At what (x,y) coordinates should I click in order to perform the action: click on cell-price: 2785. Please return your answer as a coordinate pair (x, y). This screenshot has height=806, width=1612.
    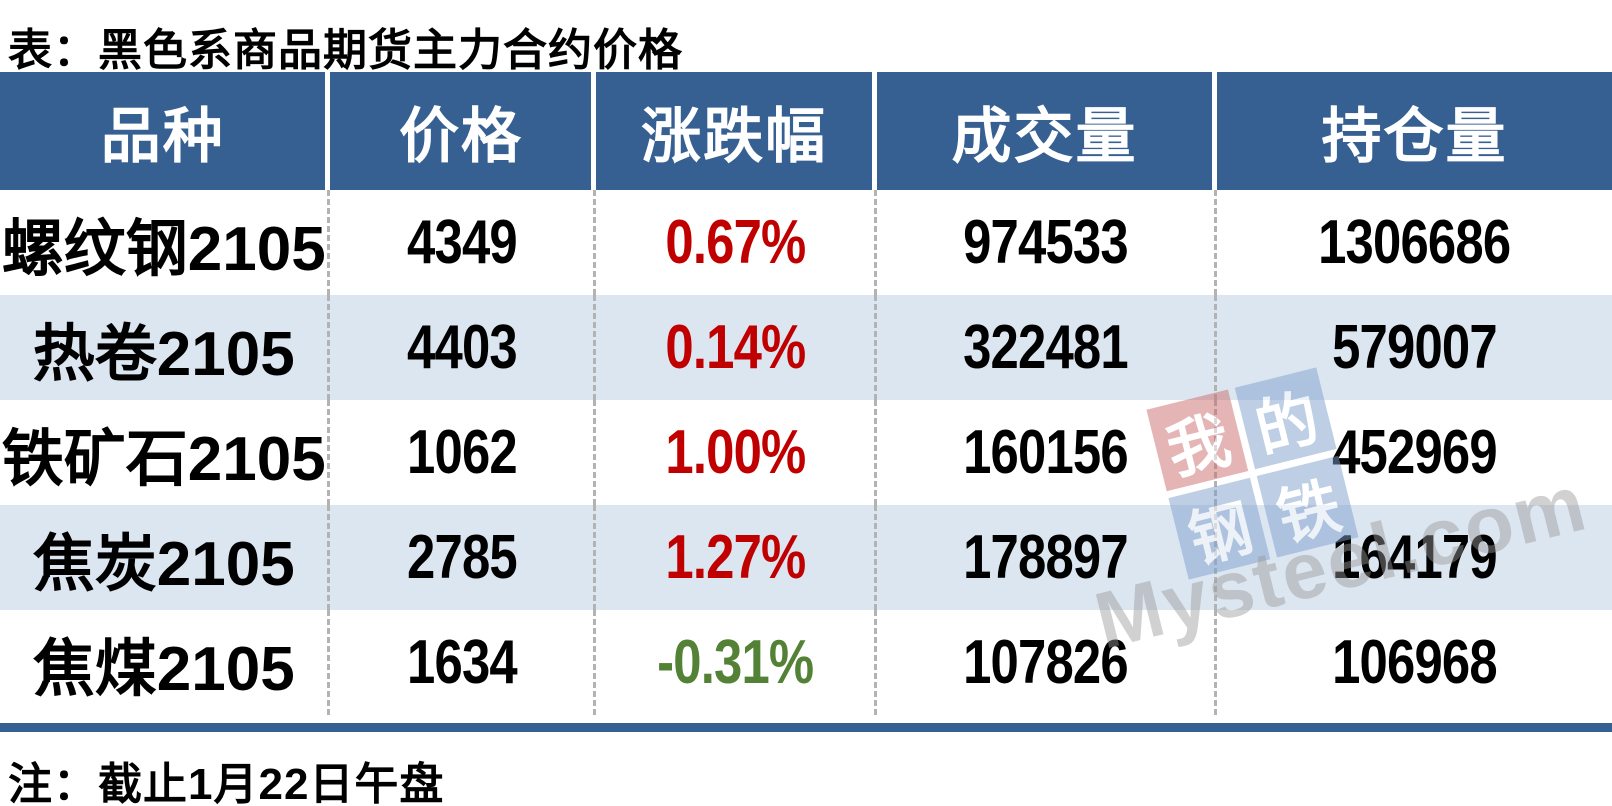
    Looking at the image, I should click on (463, 557).